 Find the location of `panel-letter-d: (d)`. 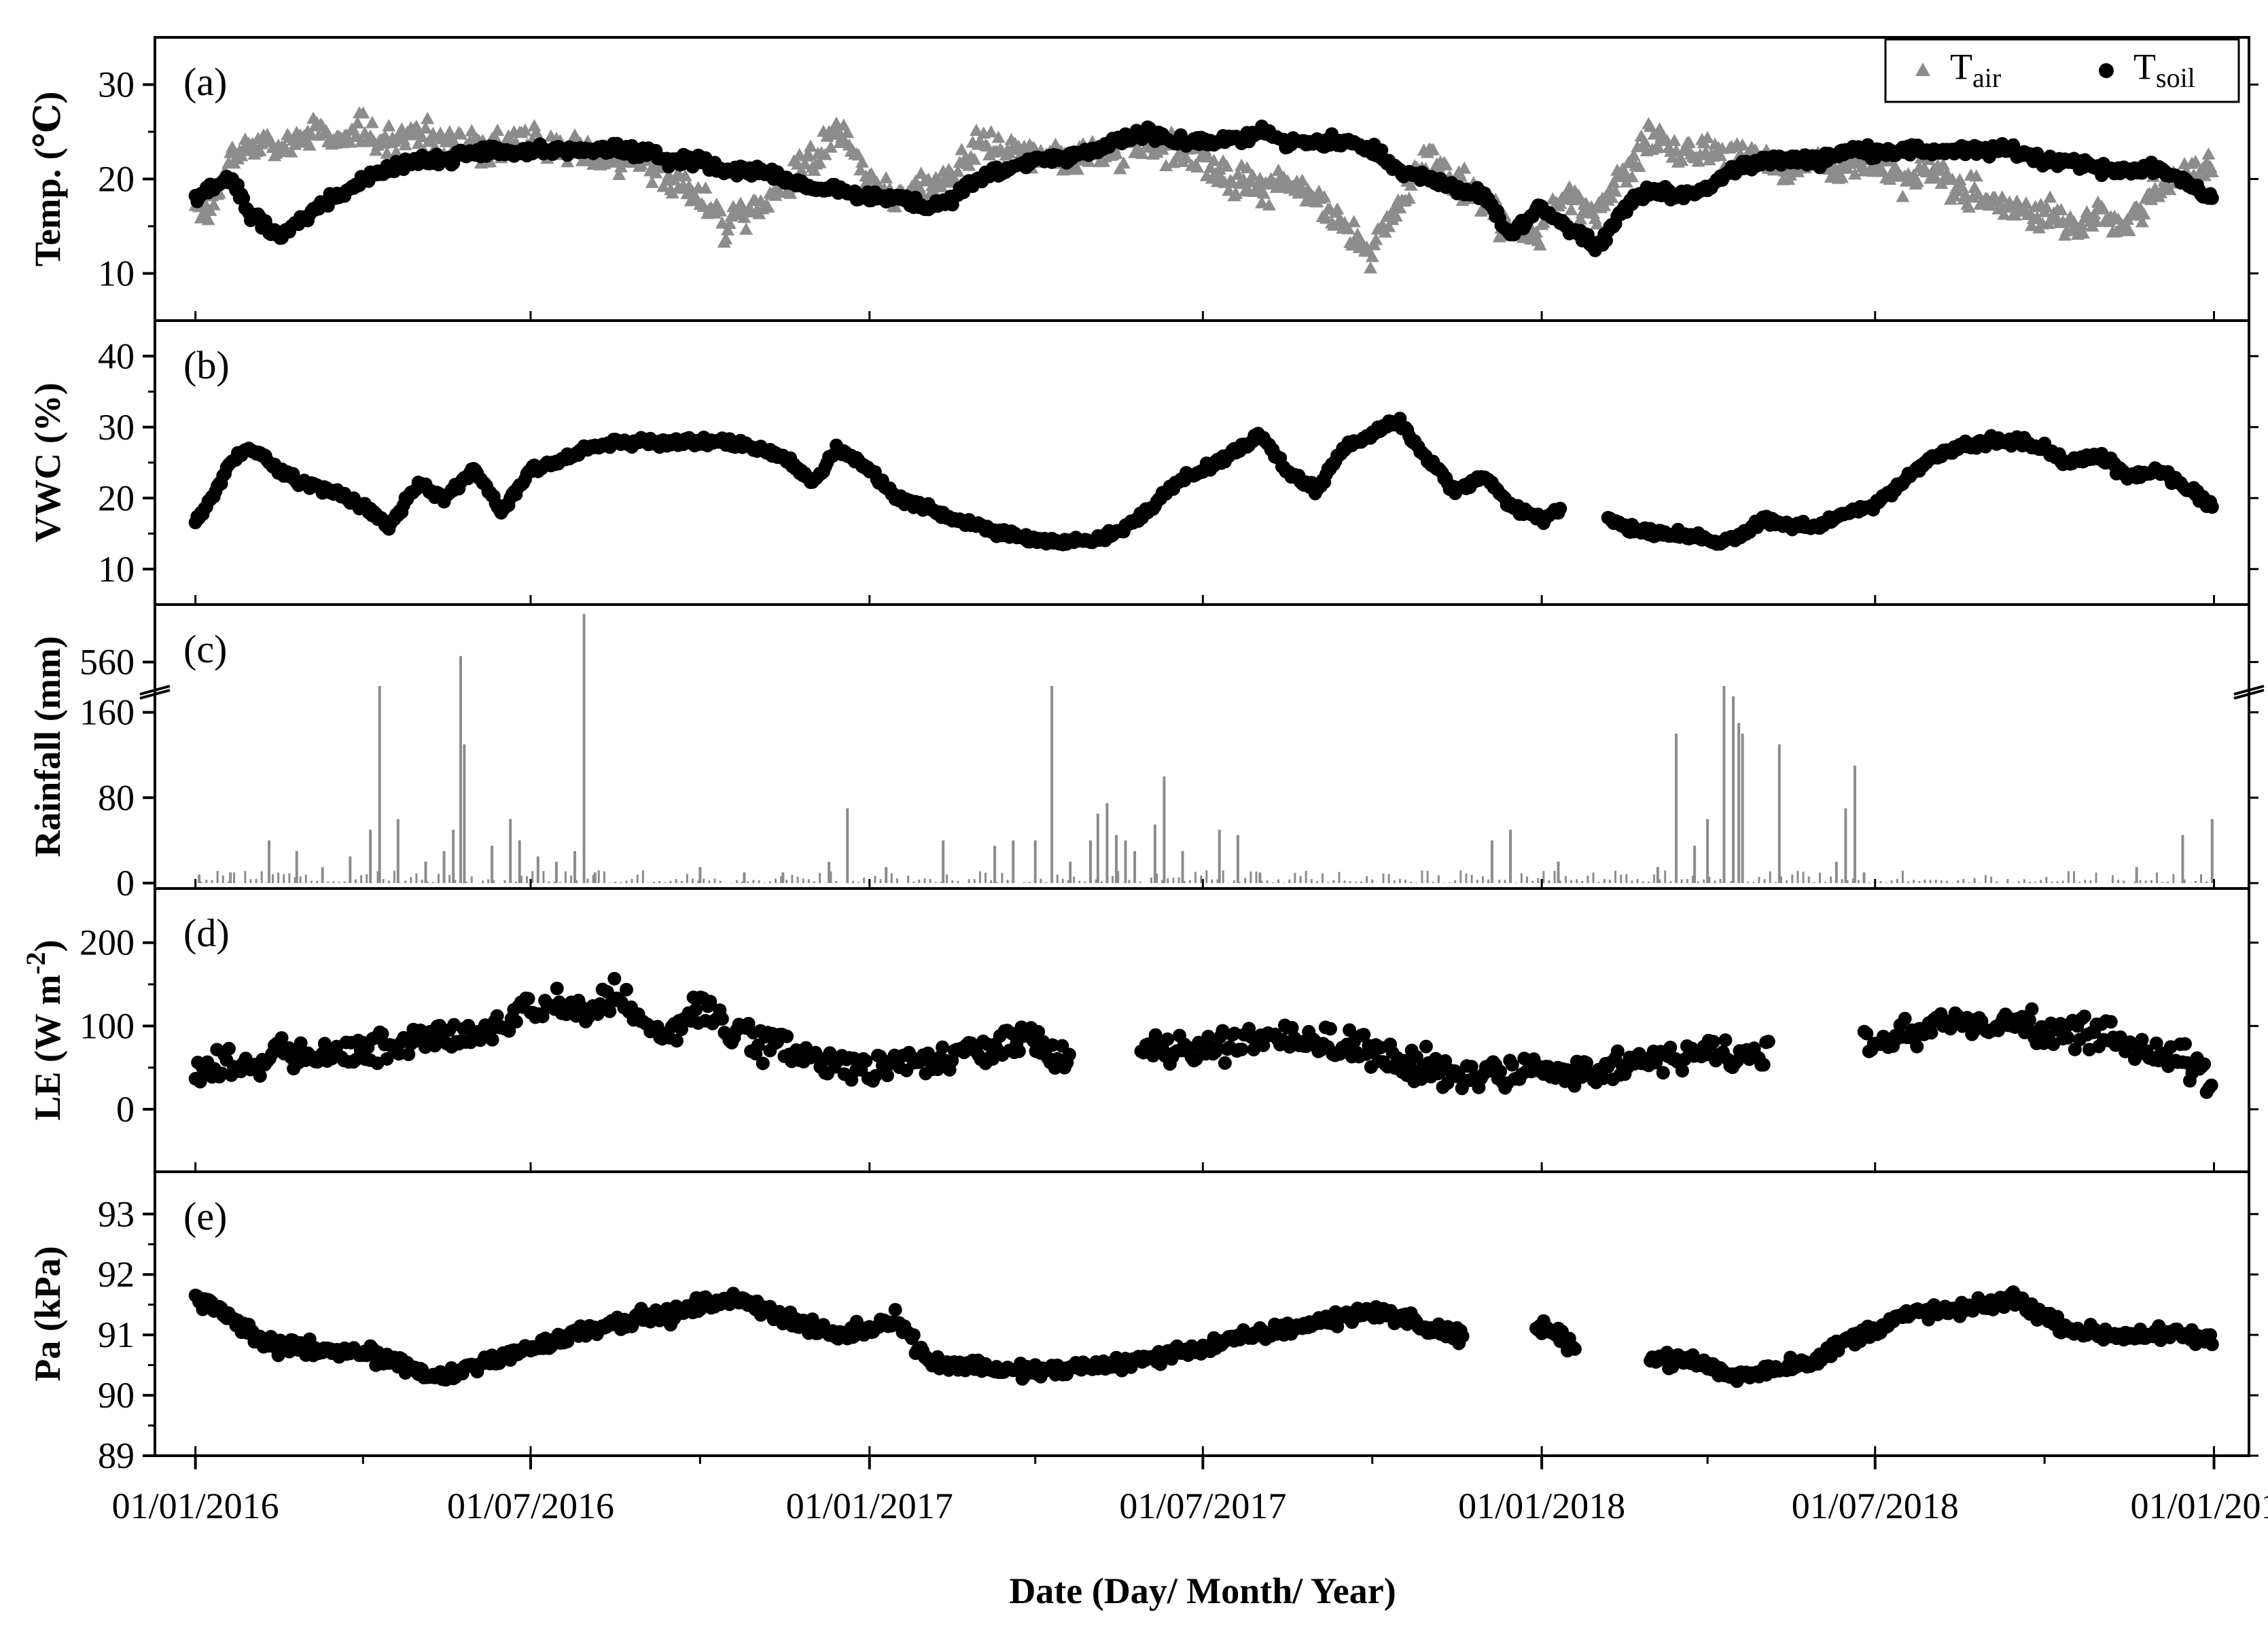

panel-letter-d: (d) is located at coordinates (207, 933).